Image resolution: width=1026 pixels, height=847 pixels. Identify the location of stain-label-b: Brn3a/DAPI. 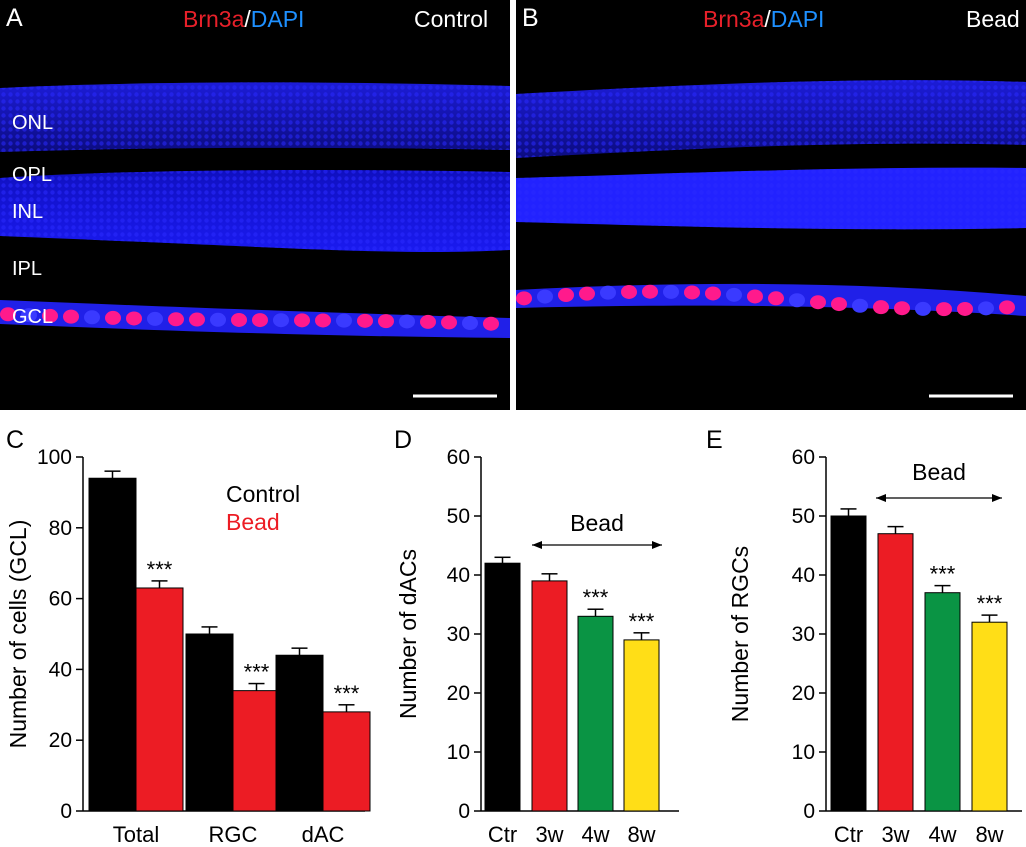
(763, 19).